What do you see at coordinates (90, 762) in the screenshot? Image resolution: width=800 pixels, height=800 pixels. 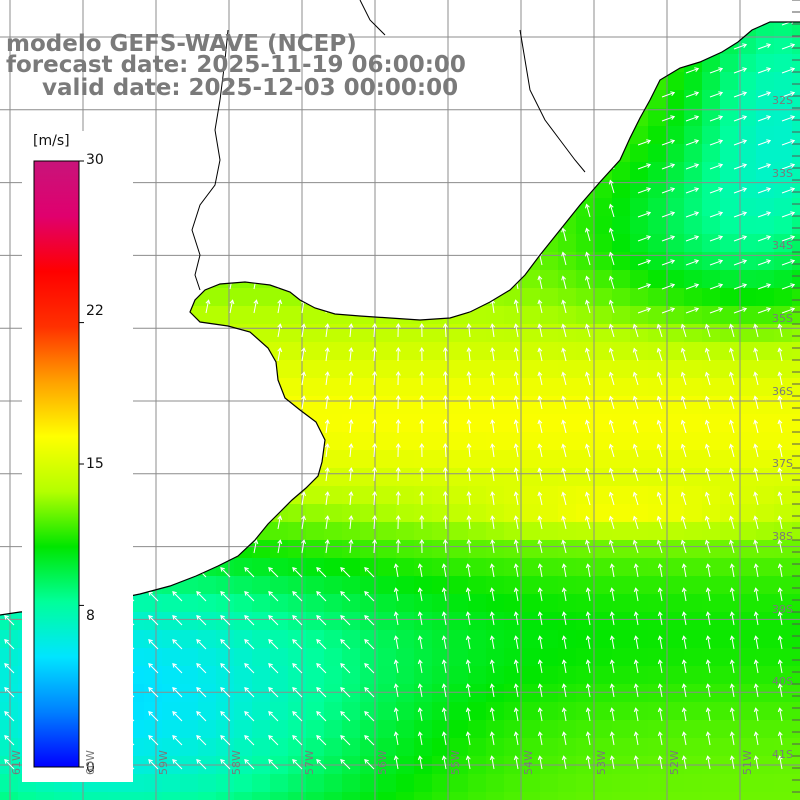 I see `lon-label: 60W` at bounding box center [90, 762].